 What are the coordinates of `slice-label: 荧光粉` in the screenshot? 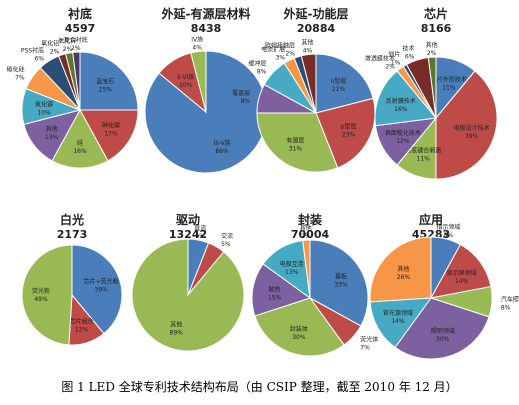 It's located at (41, 291).